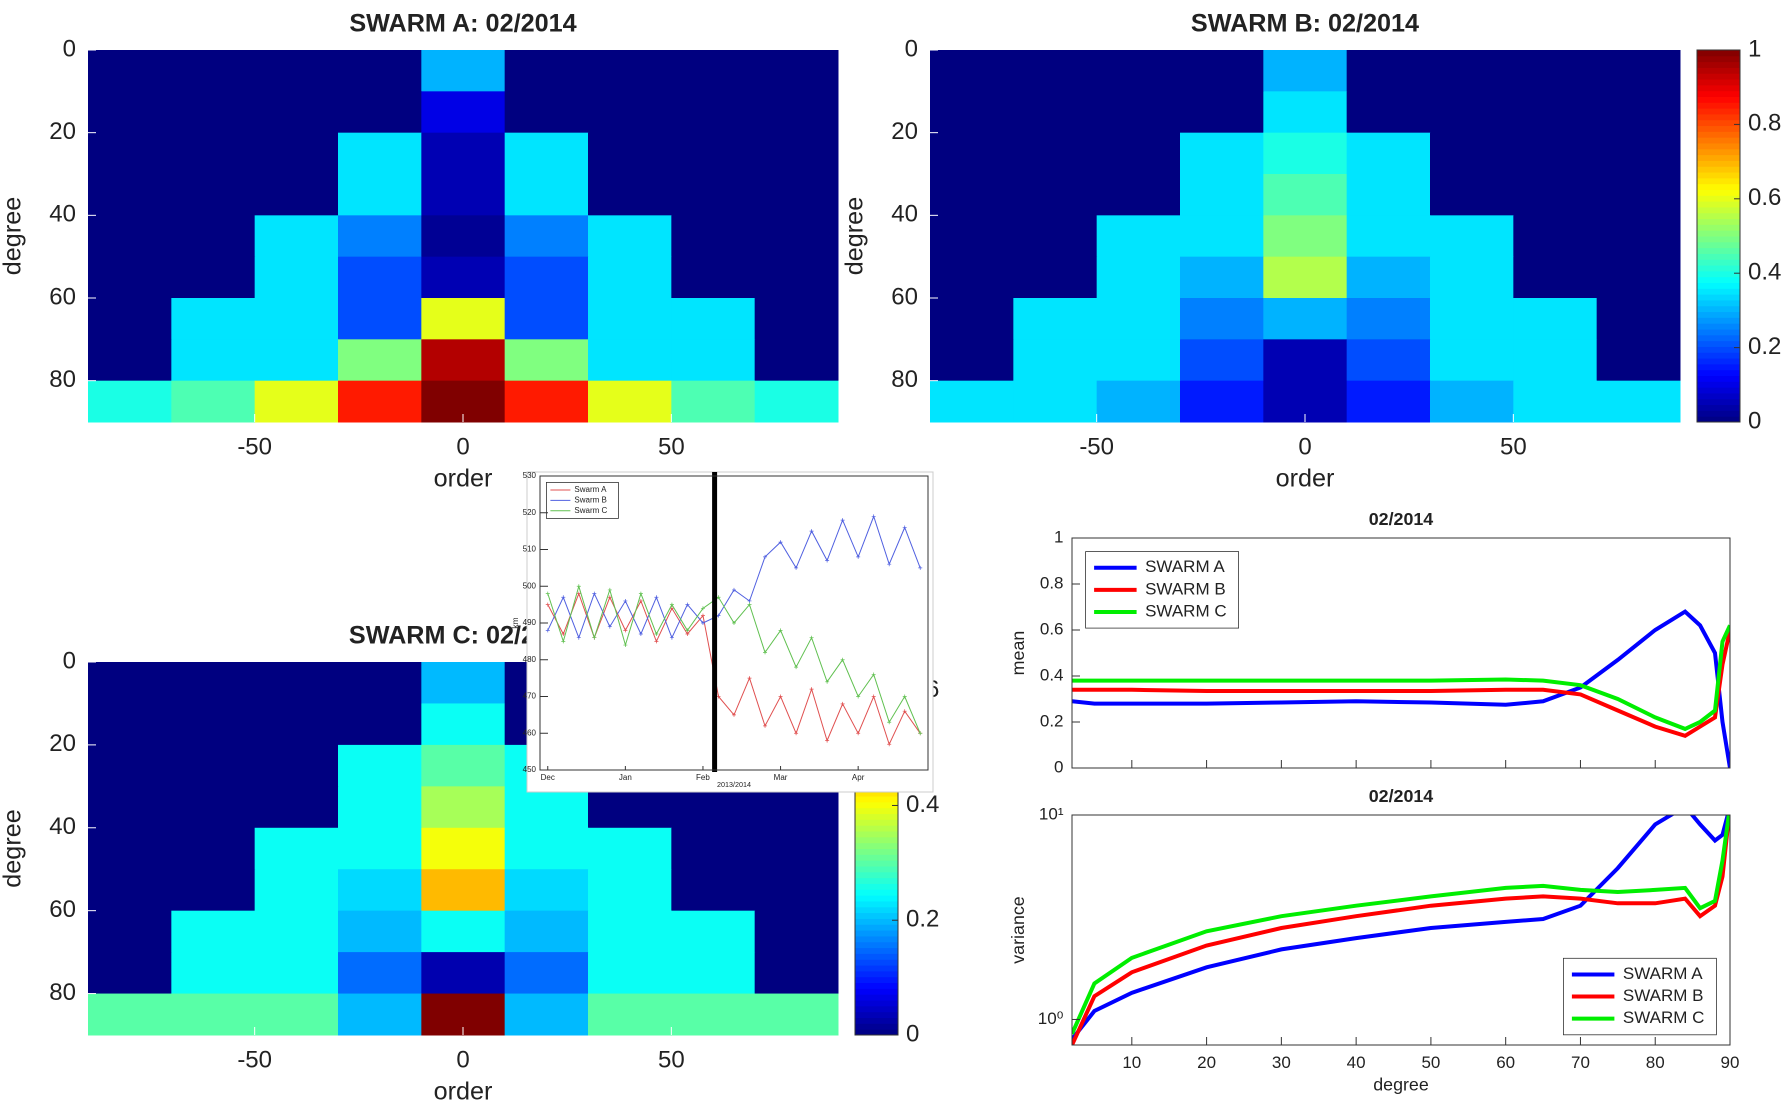 The width and height of the screenshot is (1783, 1110). Describe the element at coordinates (1018, 653) in the screenshot. I see `y-axis-label: mean` at that location.